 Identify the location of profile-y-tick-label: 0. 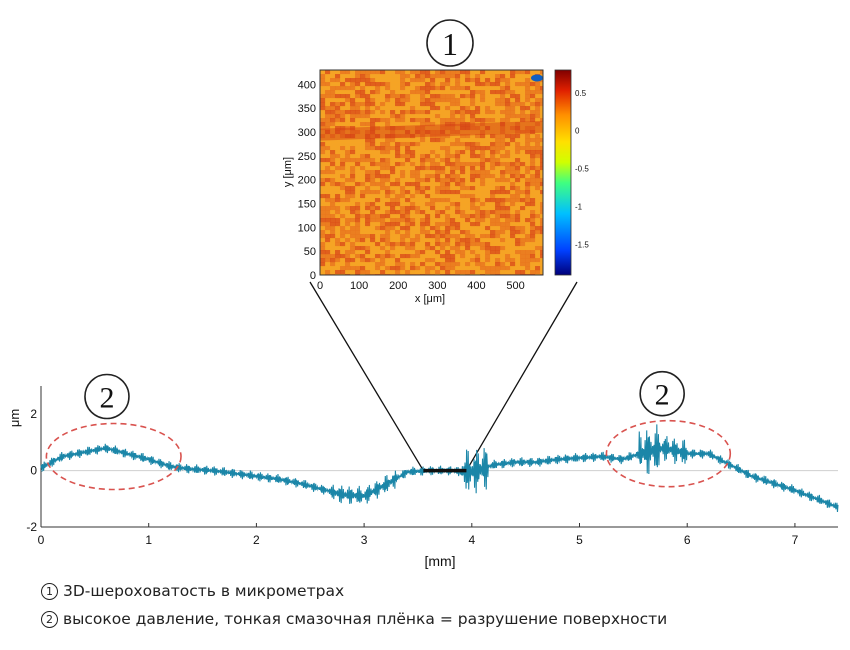
(33, 471).